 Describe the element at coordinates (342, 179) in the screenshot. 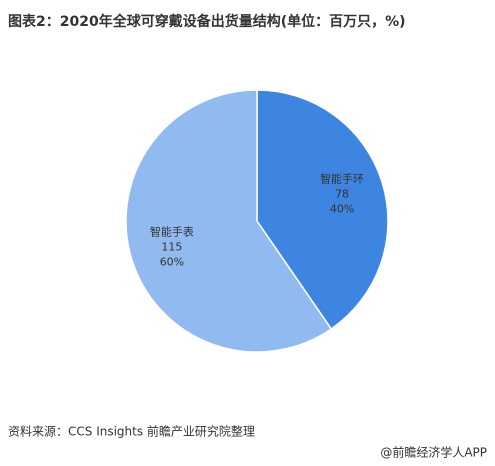

I see `slice-category: 智能手环` at that location.